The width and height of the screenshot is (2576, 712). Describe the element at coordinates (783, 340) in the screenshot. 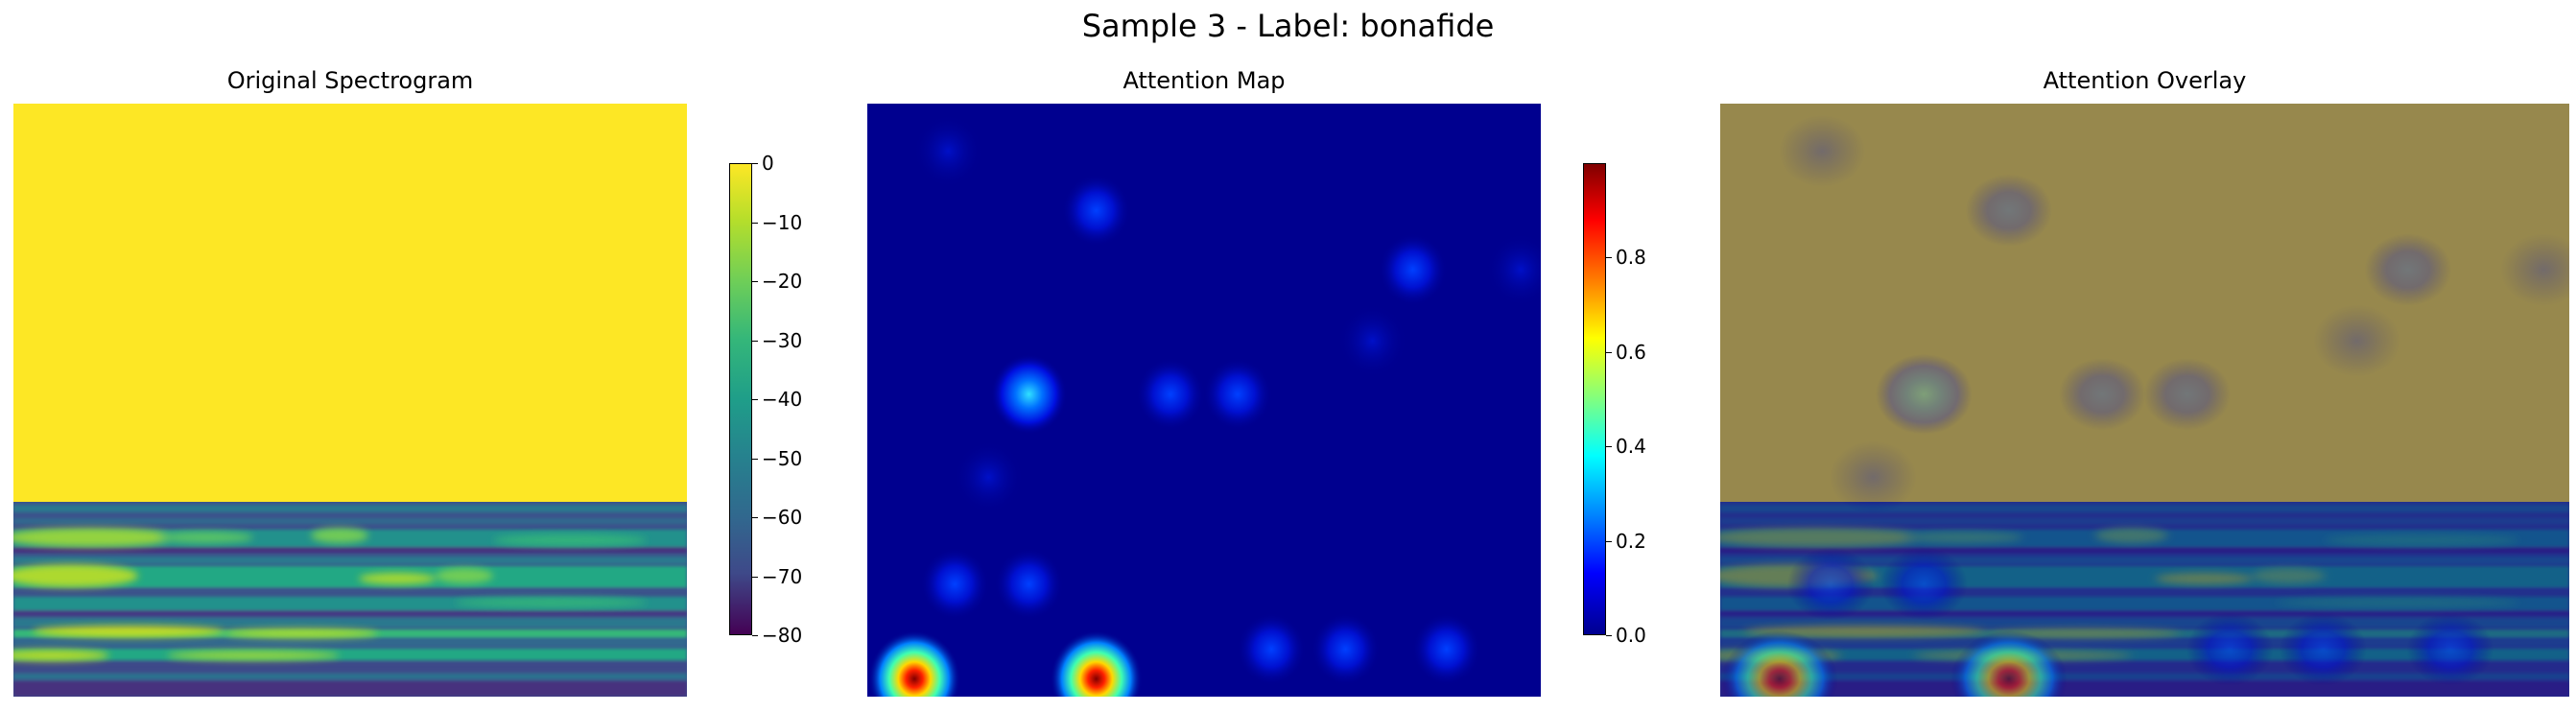

I see `colorbar-tick-label: −30` at that location.